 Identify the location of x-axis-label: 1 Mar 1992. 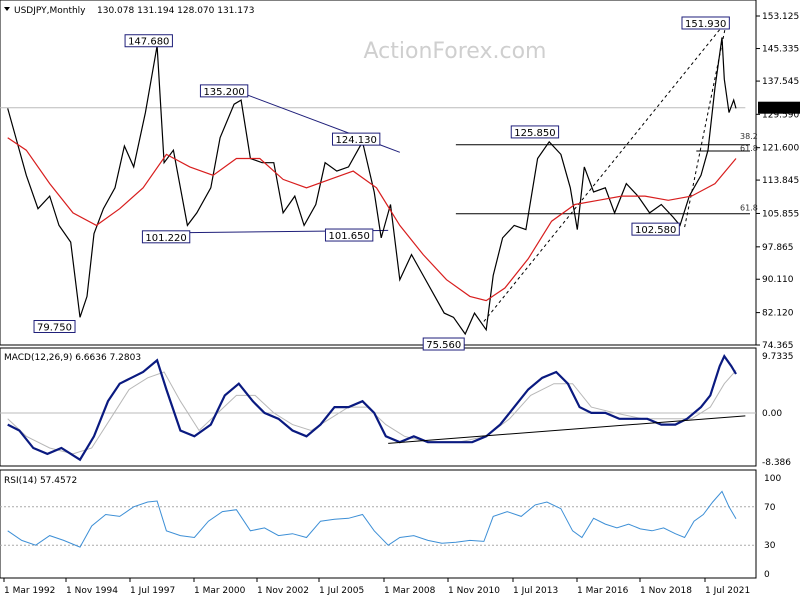
(29, 591).